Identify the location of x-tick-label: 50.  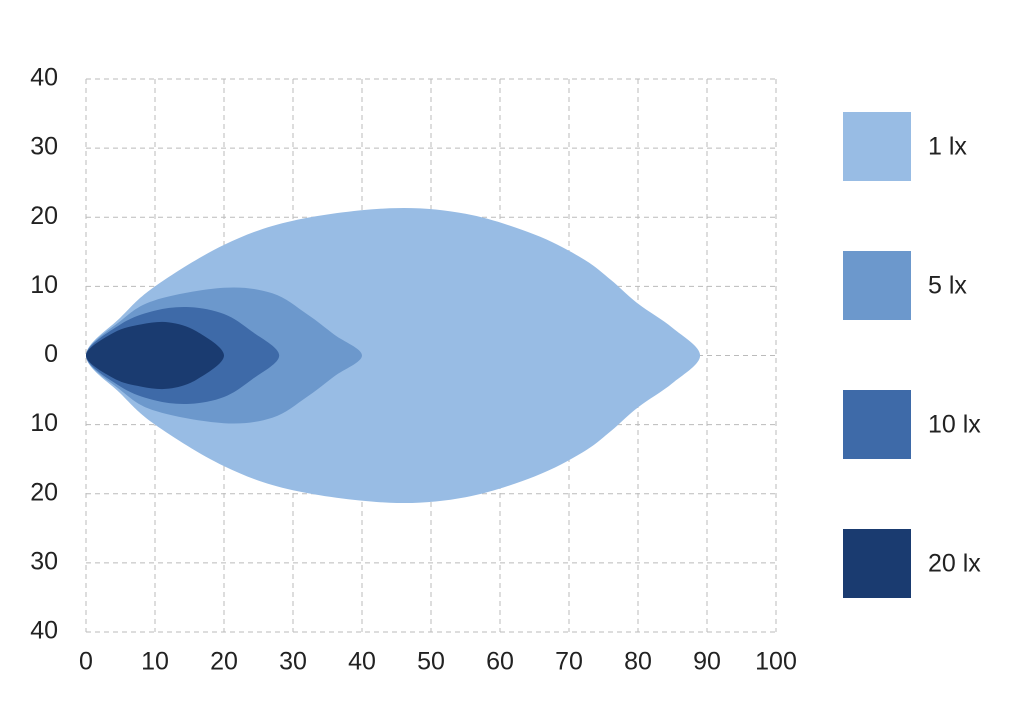
(431, 662).